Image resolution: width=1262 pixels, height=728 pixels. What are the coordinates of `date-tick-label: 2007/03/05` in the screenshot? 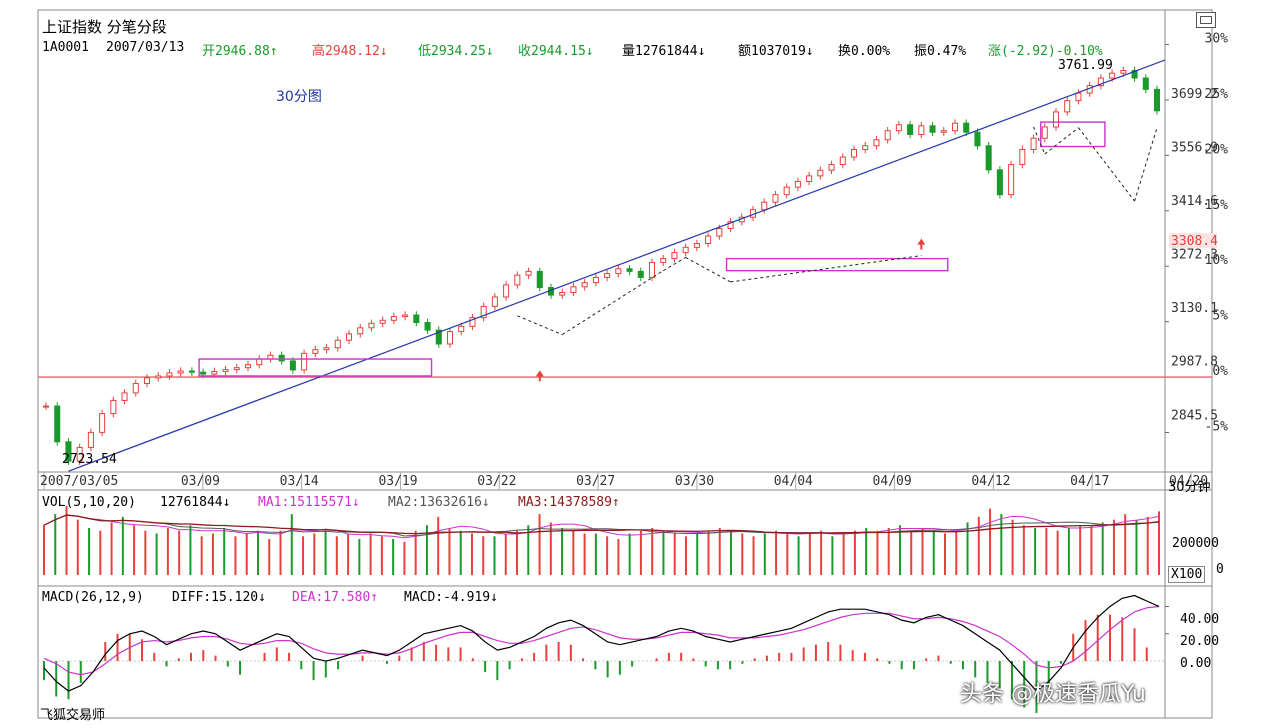 It's located at (79, 481).